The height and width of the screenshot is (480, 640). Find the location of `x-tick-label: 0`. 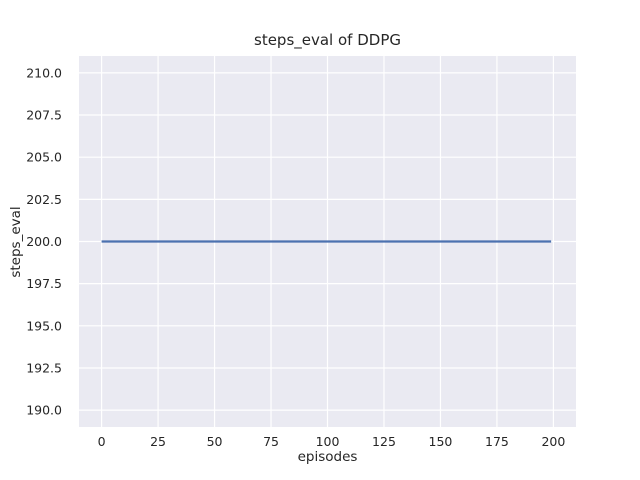

x-tick-label: 0 is located at coordinates (102, 441).